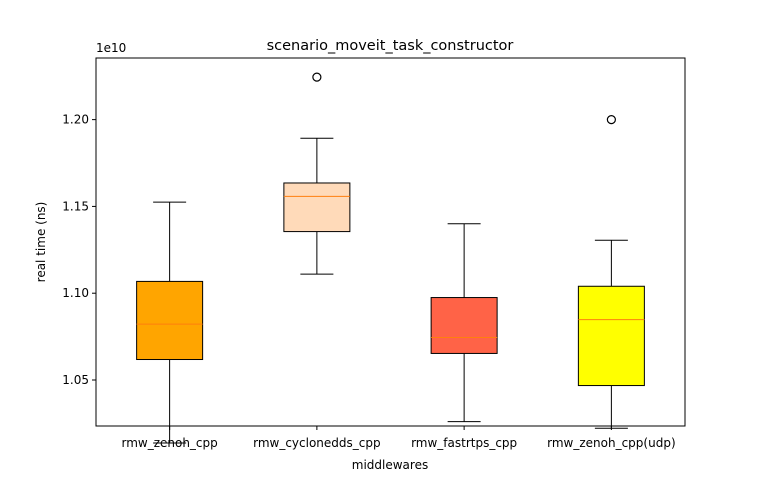  What do you see at coordinates (75, 206) in the screenshot?
I see `y-tick-label: 1.15` at bounding box center [75, 206].